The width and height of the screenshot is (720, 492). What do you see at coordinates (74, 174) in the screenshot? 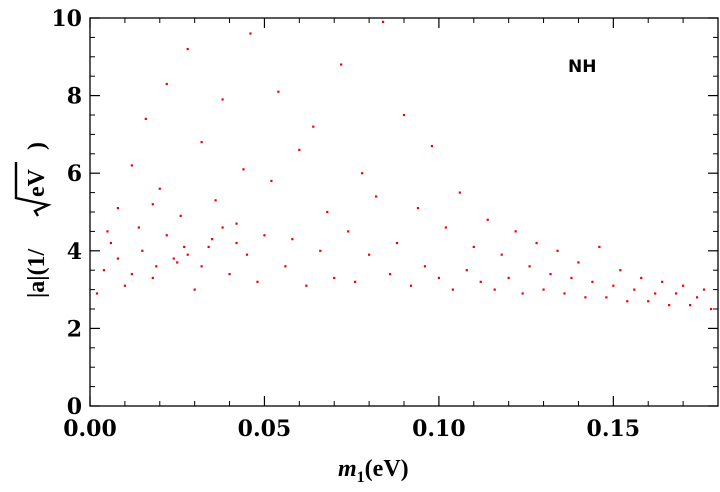
I see `y-tick-label: 6` at bounding box center [74, 174].